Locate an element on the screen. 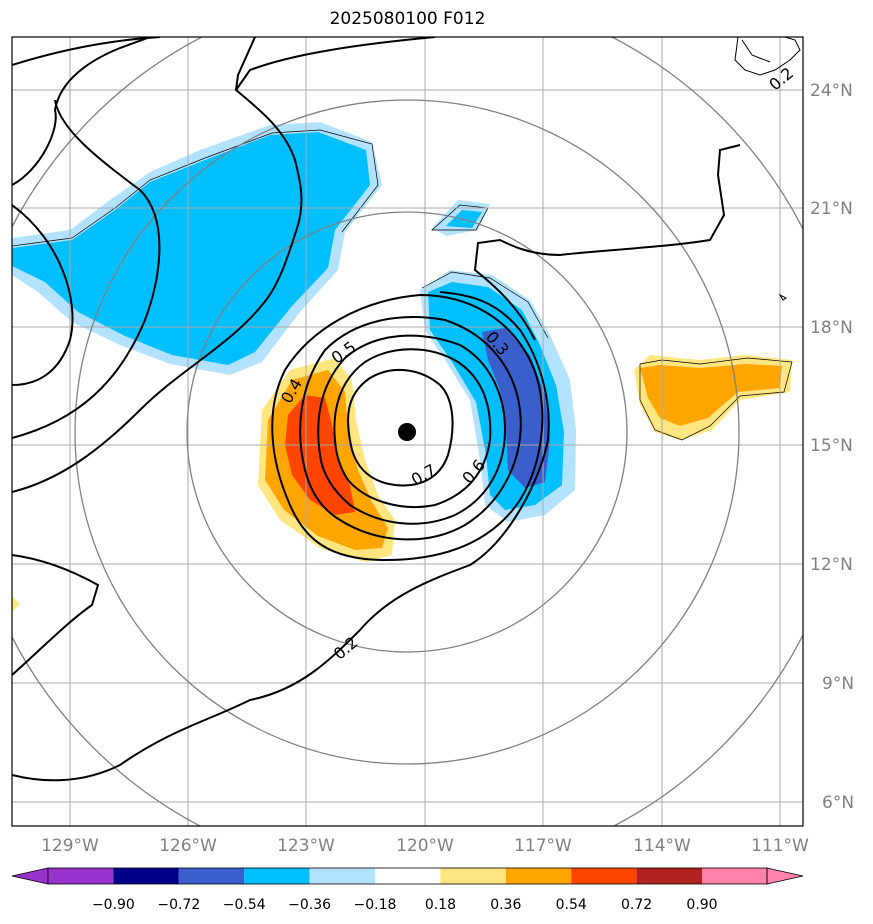  contour-east is located at coordinates (607, 242).